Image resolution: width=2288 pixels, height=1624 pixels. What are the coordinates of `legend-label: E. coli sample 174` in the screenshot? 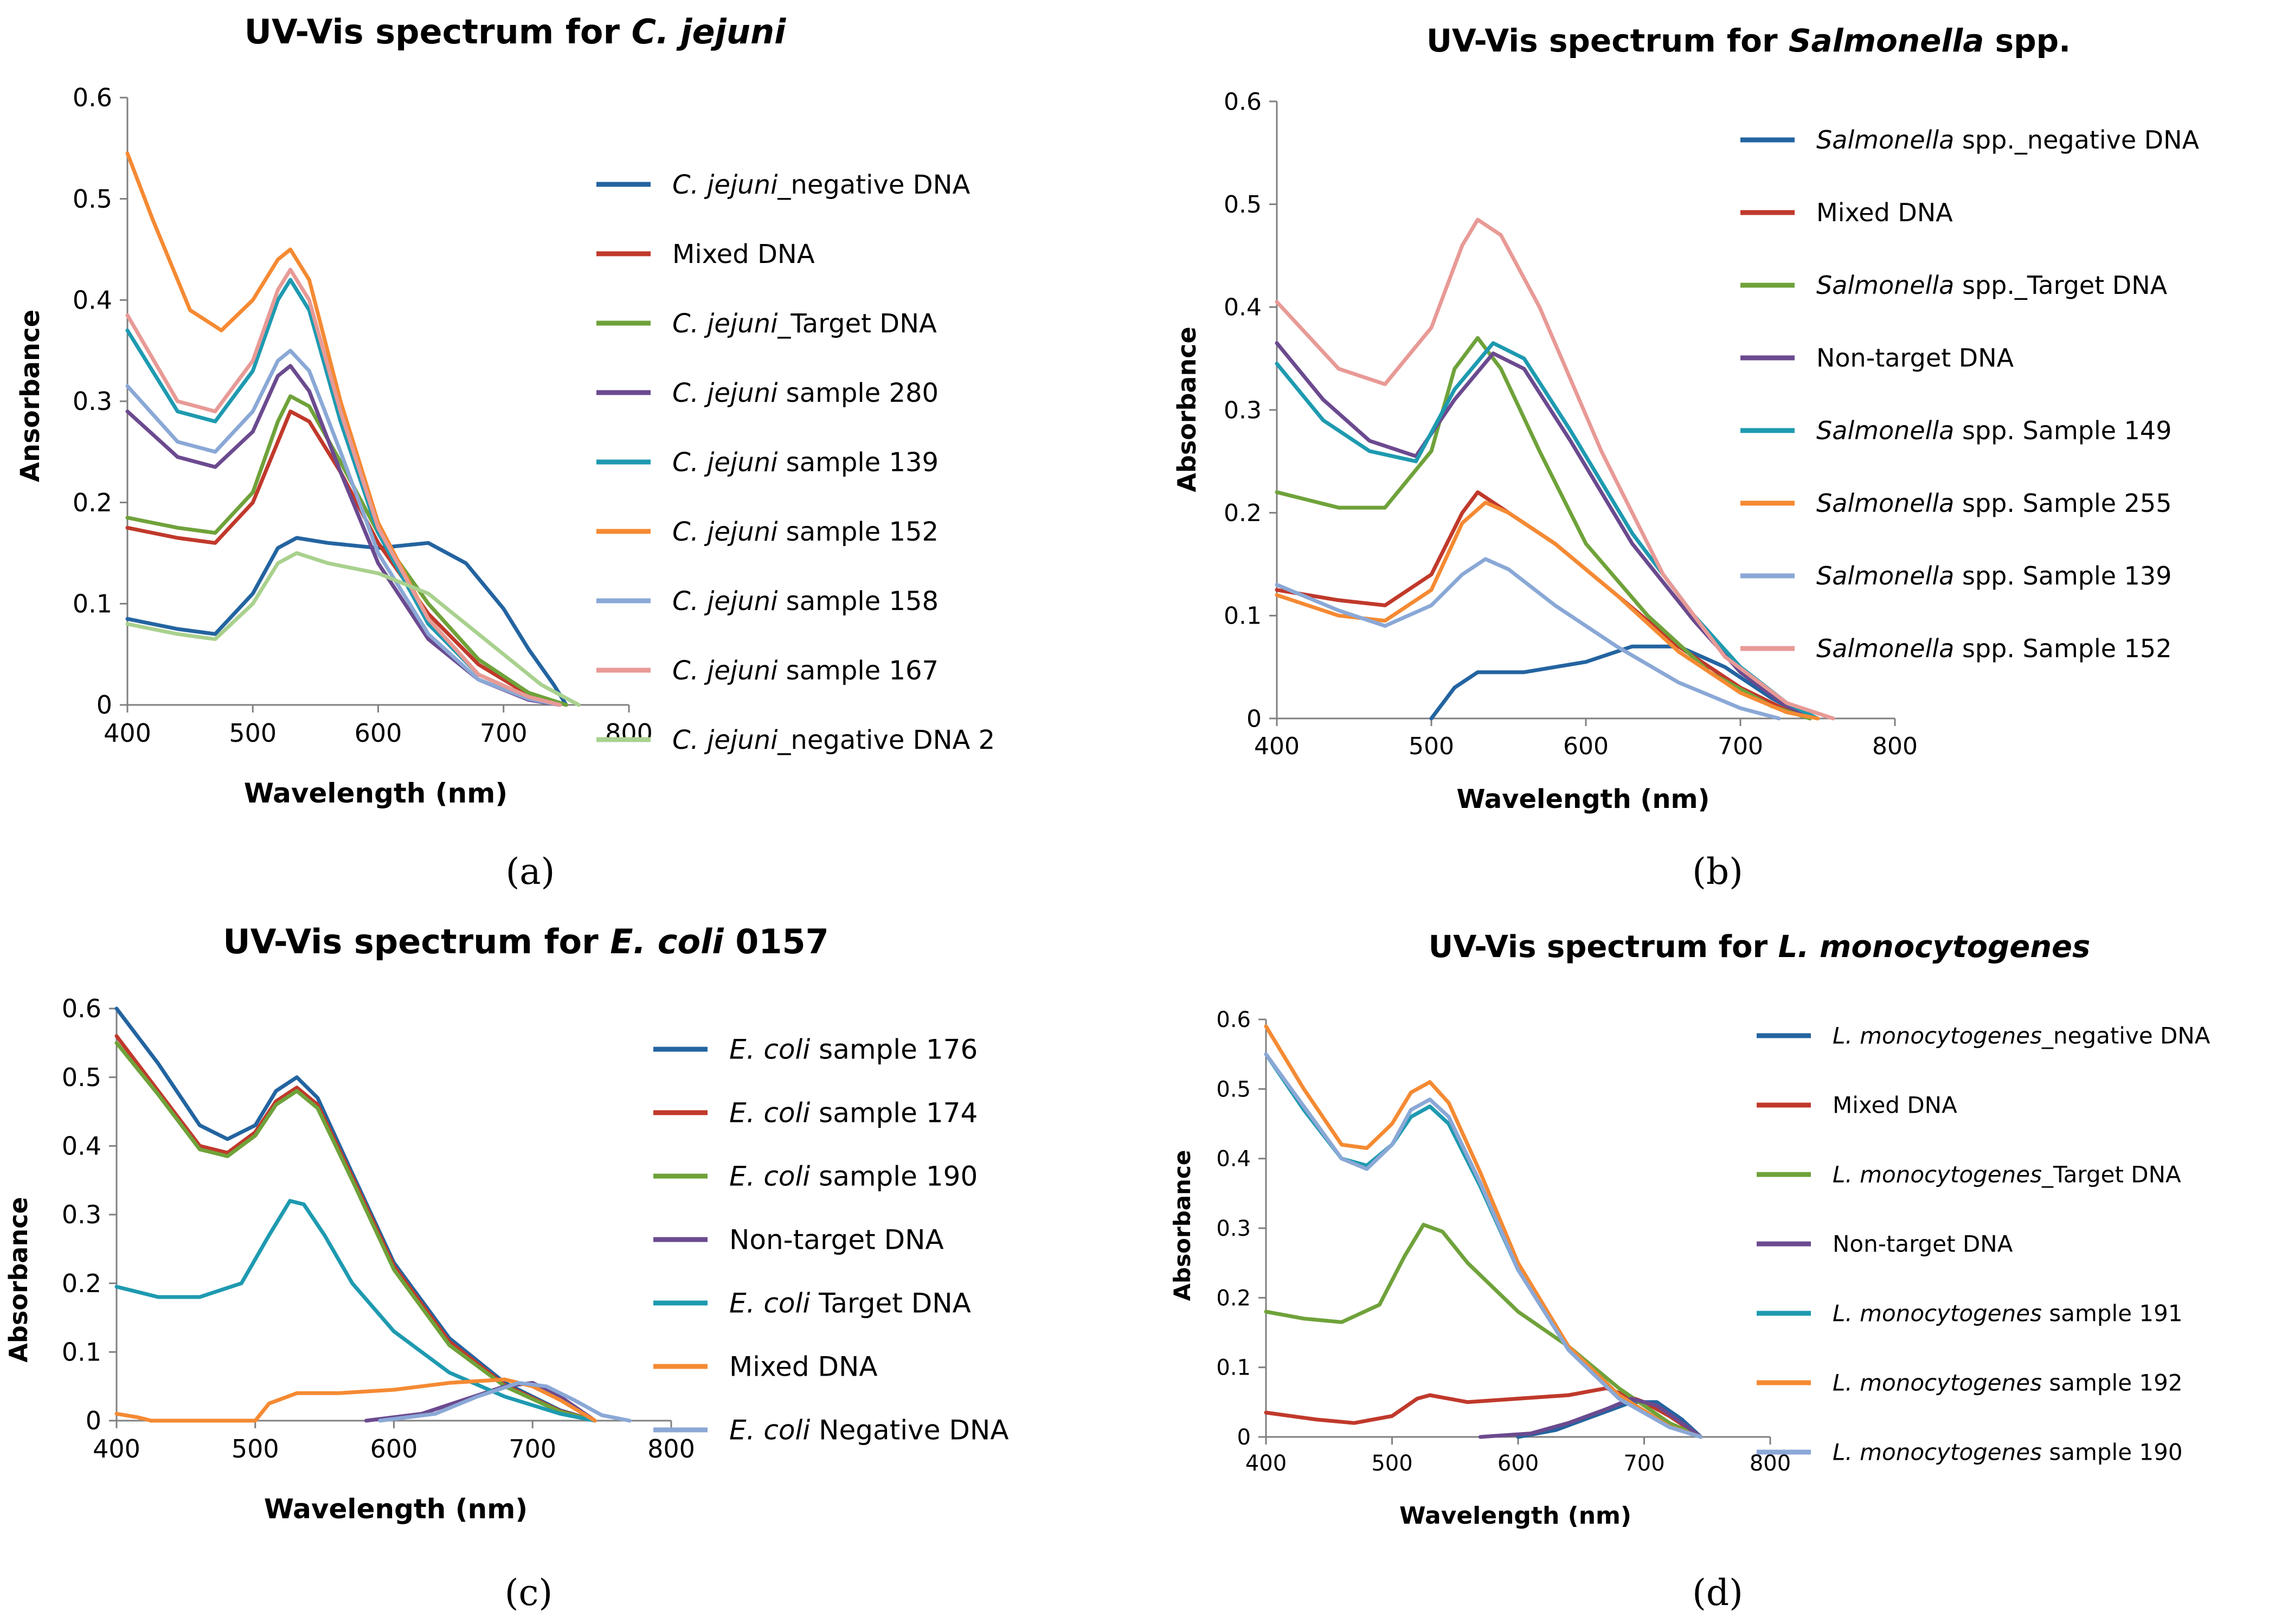 It's located at (854, 1113).